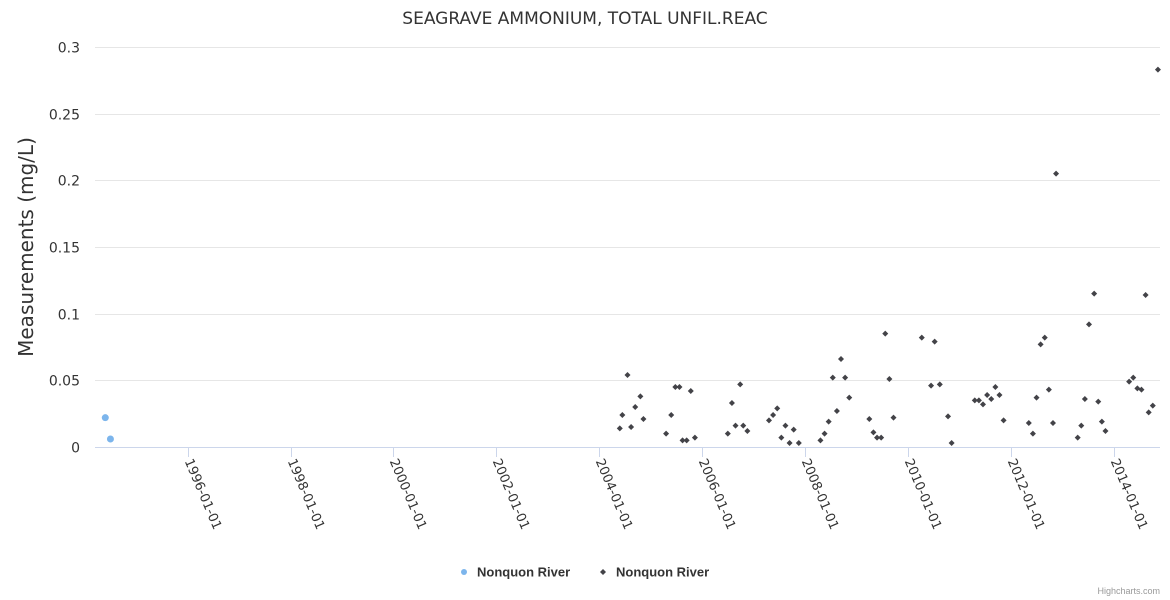 This screenshot has height=600, width=1170. What do you see at coordinates (407, 494) in the screenshot?
I see `x-tick-label: 2000-01-01` at bounding box center [407, 494].